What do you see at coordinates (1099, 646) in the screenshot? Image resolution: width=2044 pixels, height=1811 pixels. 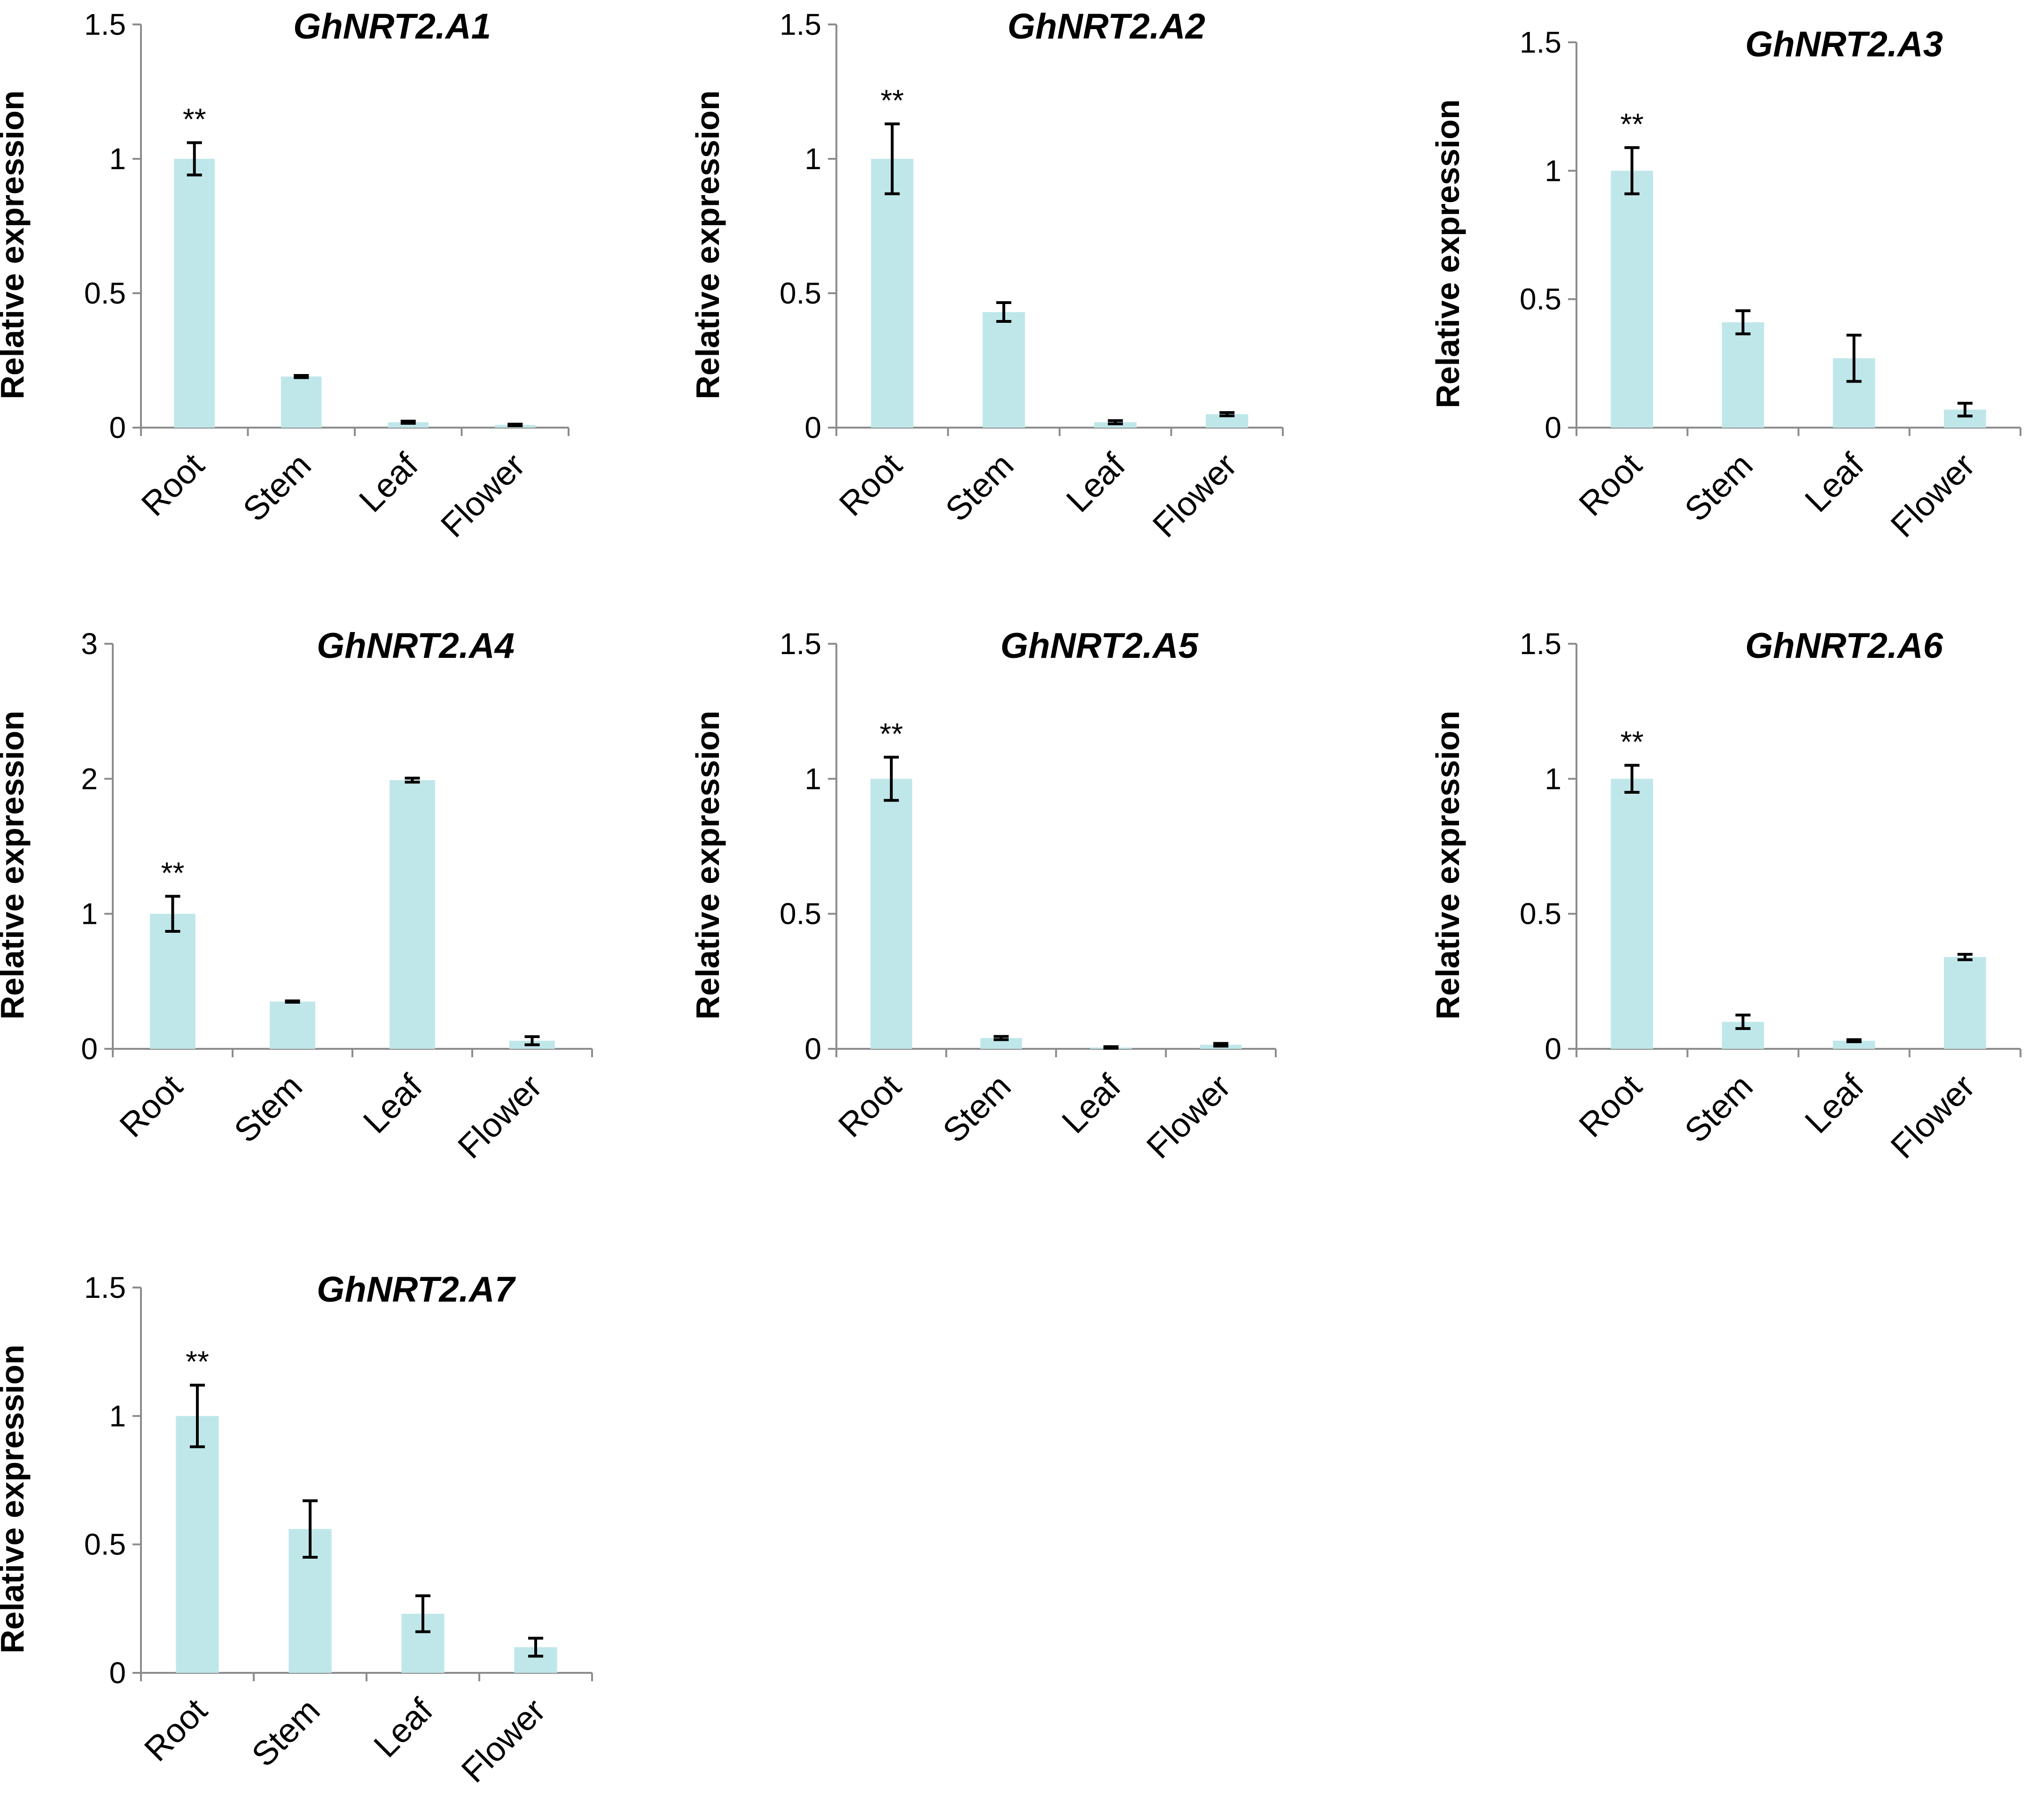 I see `chart-title: GhNRT2.A5` at bounding box center [1099, 646].